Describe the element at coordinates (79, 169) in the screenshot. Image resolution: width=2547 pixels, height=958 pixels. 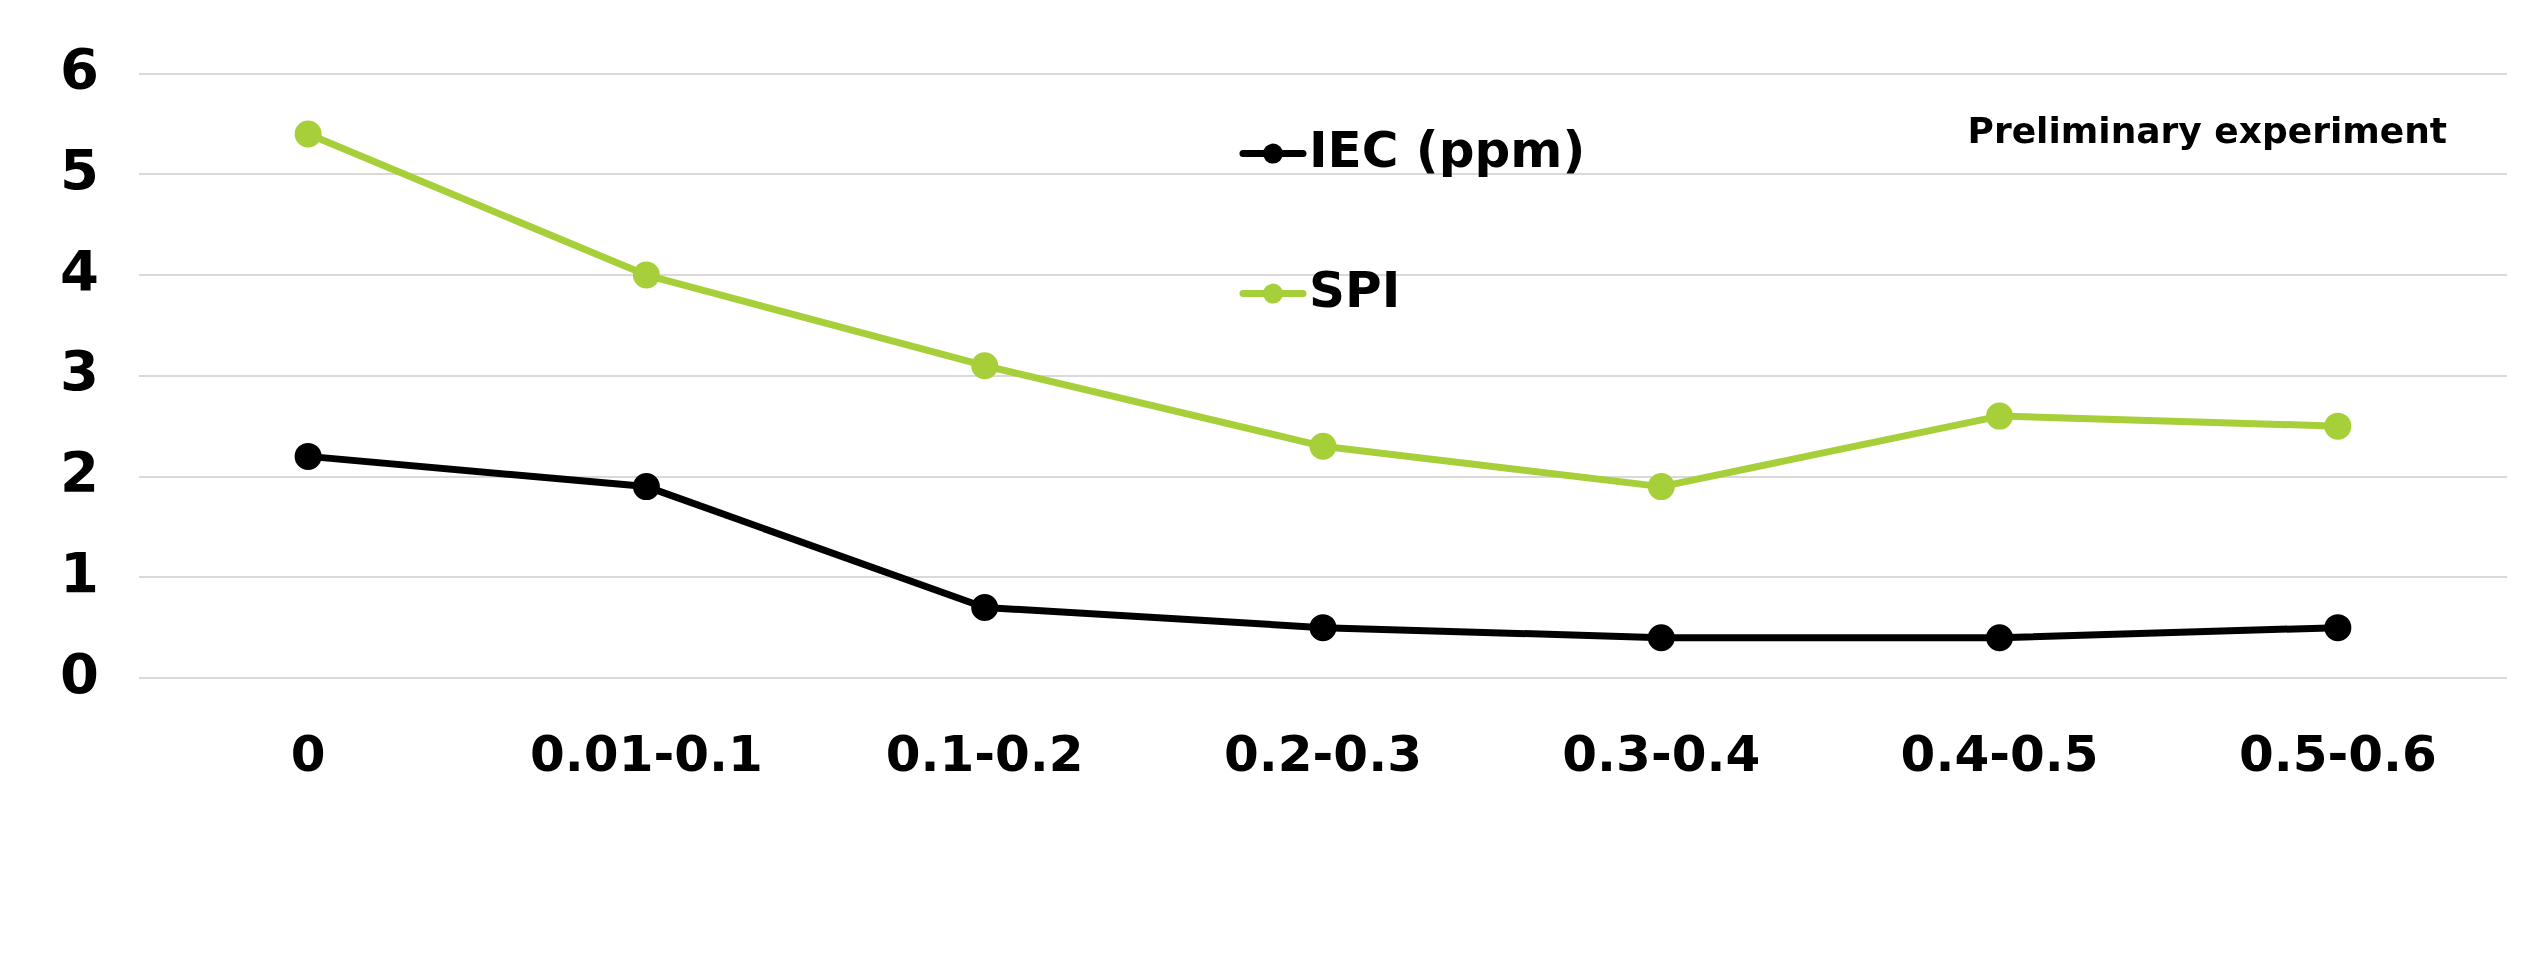
I see `y-tick-label: 5` at that location.